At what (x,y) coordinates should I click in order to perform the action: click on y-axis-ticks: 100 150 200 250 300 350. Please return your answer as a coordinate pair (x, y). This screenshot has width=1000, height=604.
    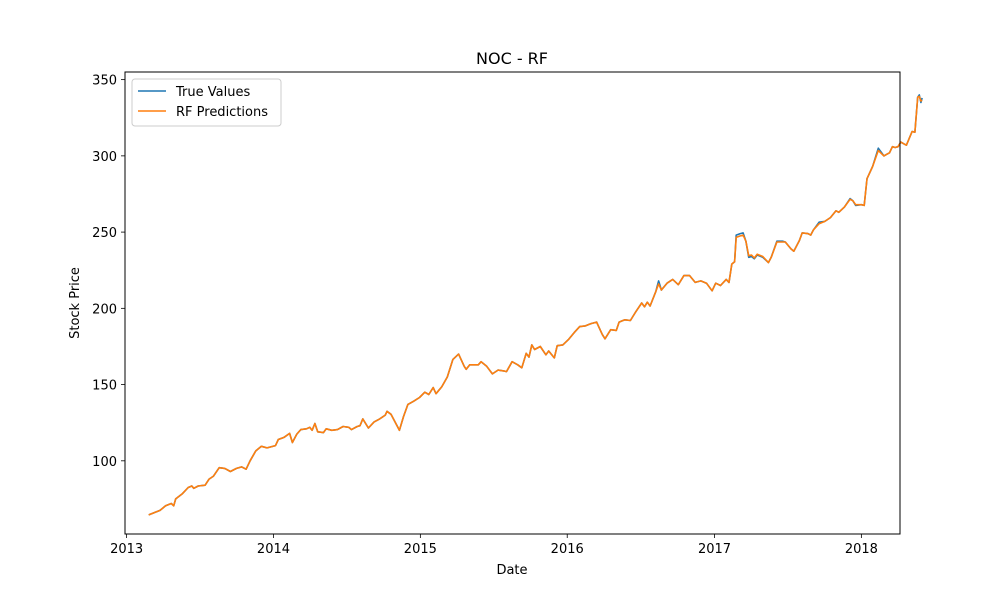
    Looking at the image, I should click on (108, 272).